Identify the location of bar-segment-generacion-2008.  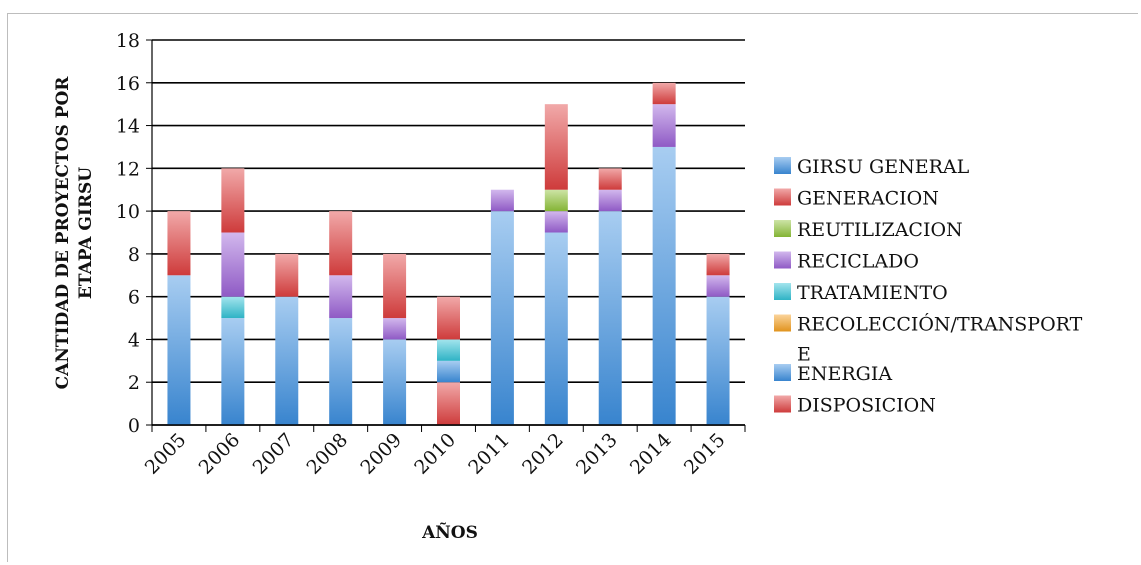
(341, 243).